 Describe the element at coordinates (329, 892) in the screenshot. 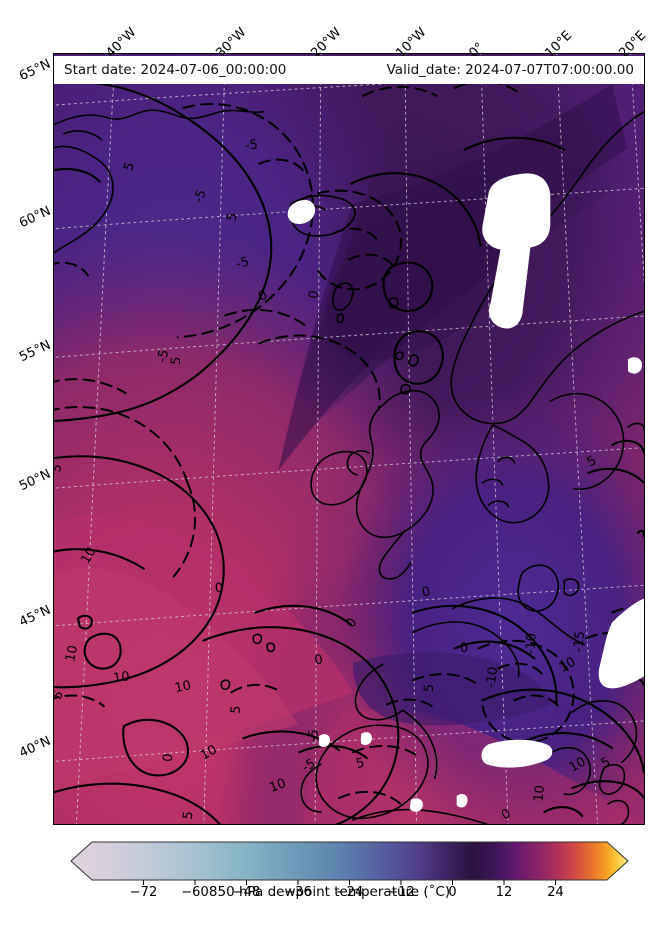

I see `colorbar-title: 850 hPa dewpoint temperature (˚C)` at that location.